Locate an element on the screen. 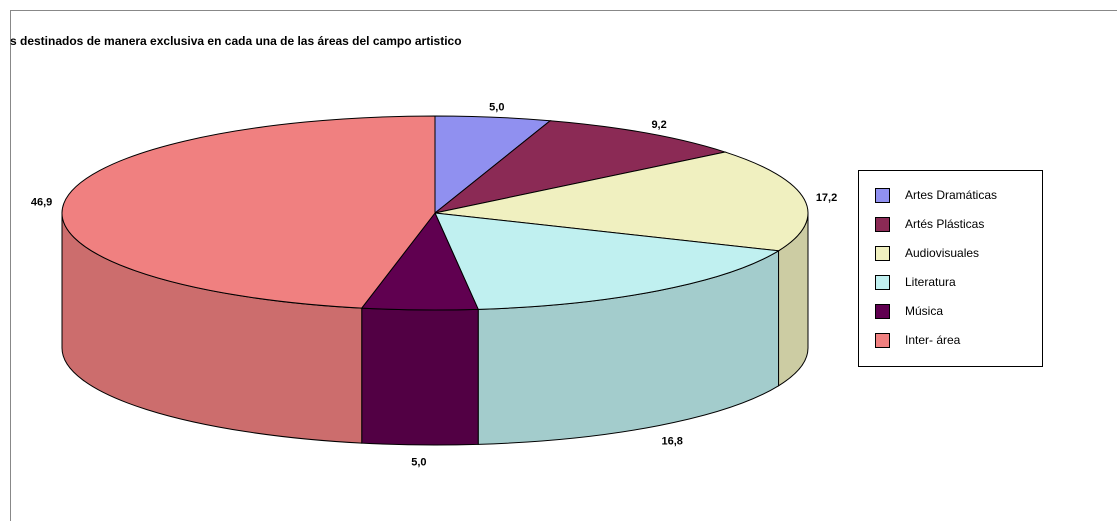 This screenshot has height=521, width=1117. data-label: 46,9 is located at coordinates (41, 202).